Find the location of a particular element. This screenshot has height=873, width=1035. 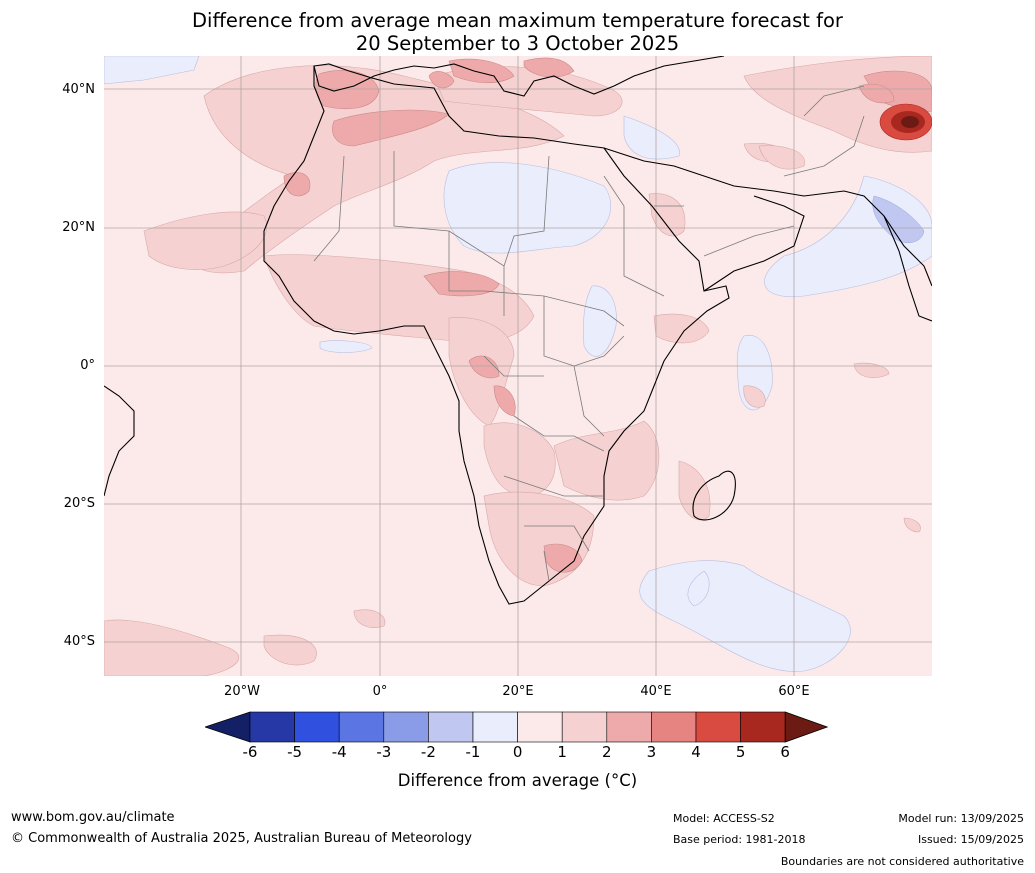

strong-cool-region is located at coordinates (898, 219).